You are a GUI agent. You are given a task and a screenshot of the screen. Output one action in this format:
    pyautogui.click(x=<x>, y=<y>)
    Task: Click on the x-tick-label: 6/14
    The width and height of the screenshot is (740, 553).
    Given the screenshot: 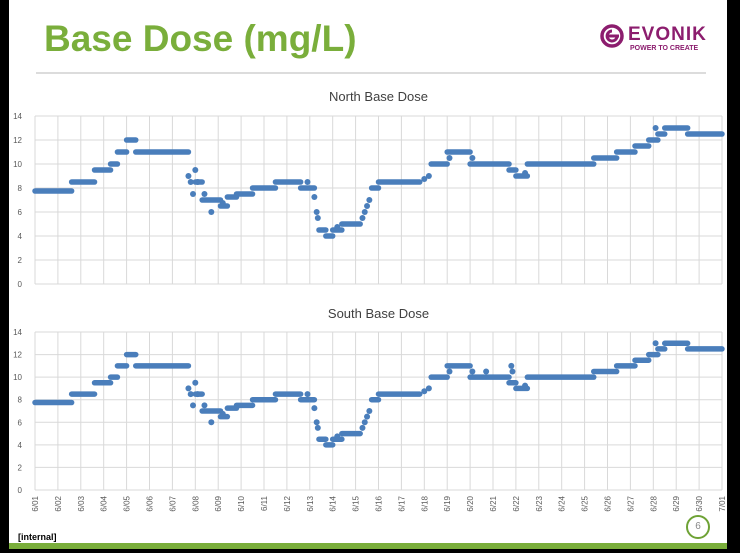 What is the action you would take?
    pyautogui.click(x=333, y=503)
    